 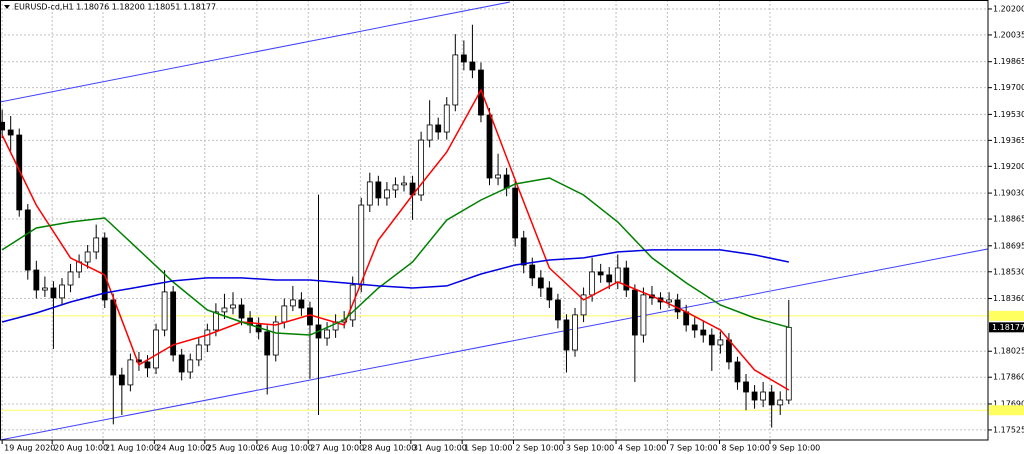 What do you see at coordinates (1008, 193) in the screenshot?
I see `y-tick-label: 1.19030` at bounding box center [1008, 193].